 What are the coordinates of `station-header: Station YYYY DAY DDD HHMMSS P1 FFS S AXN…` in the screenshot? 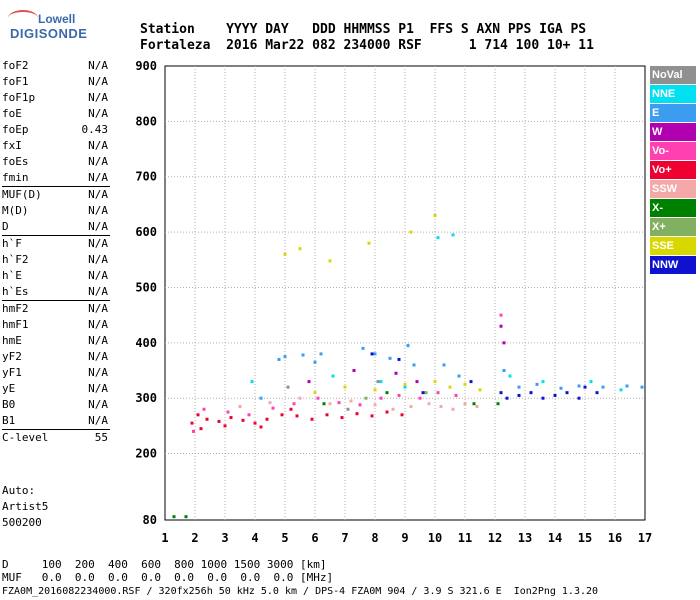 It's located at (367, 38).